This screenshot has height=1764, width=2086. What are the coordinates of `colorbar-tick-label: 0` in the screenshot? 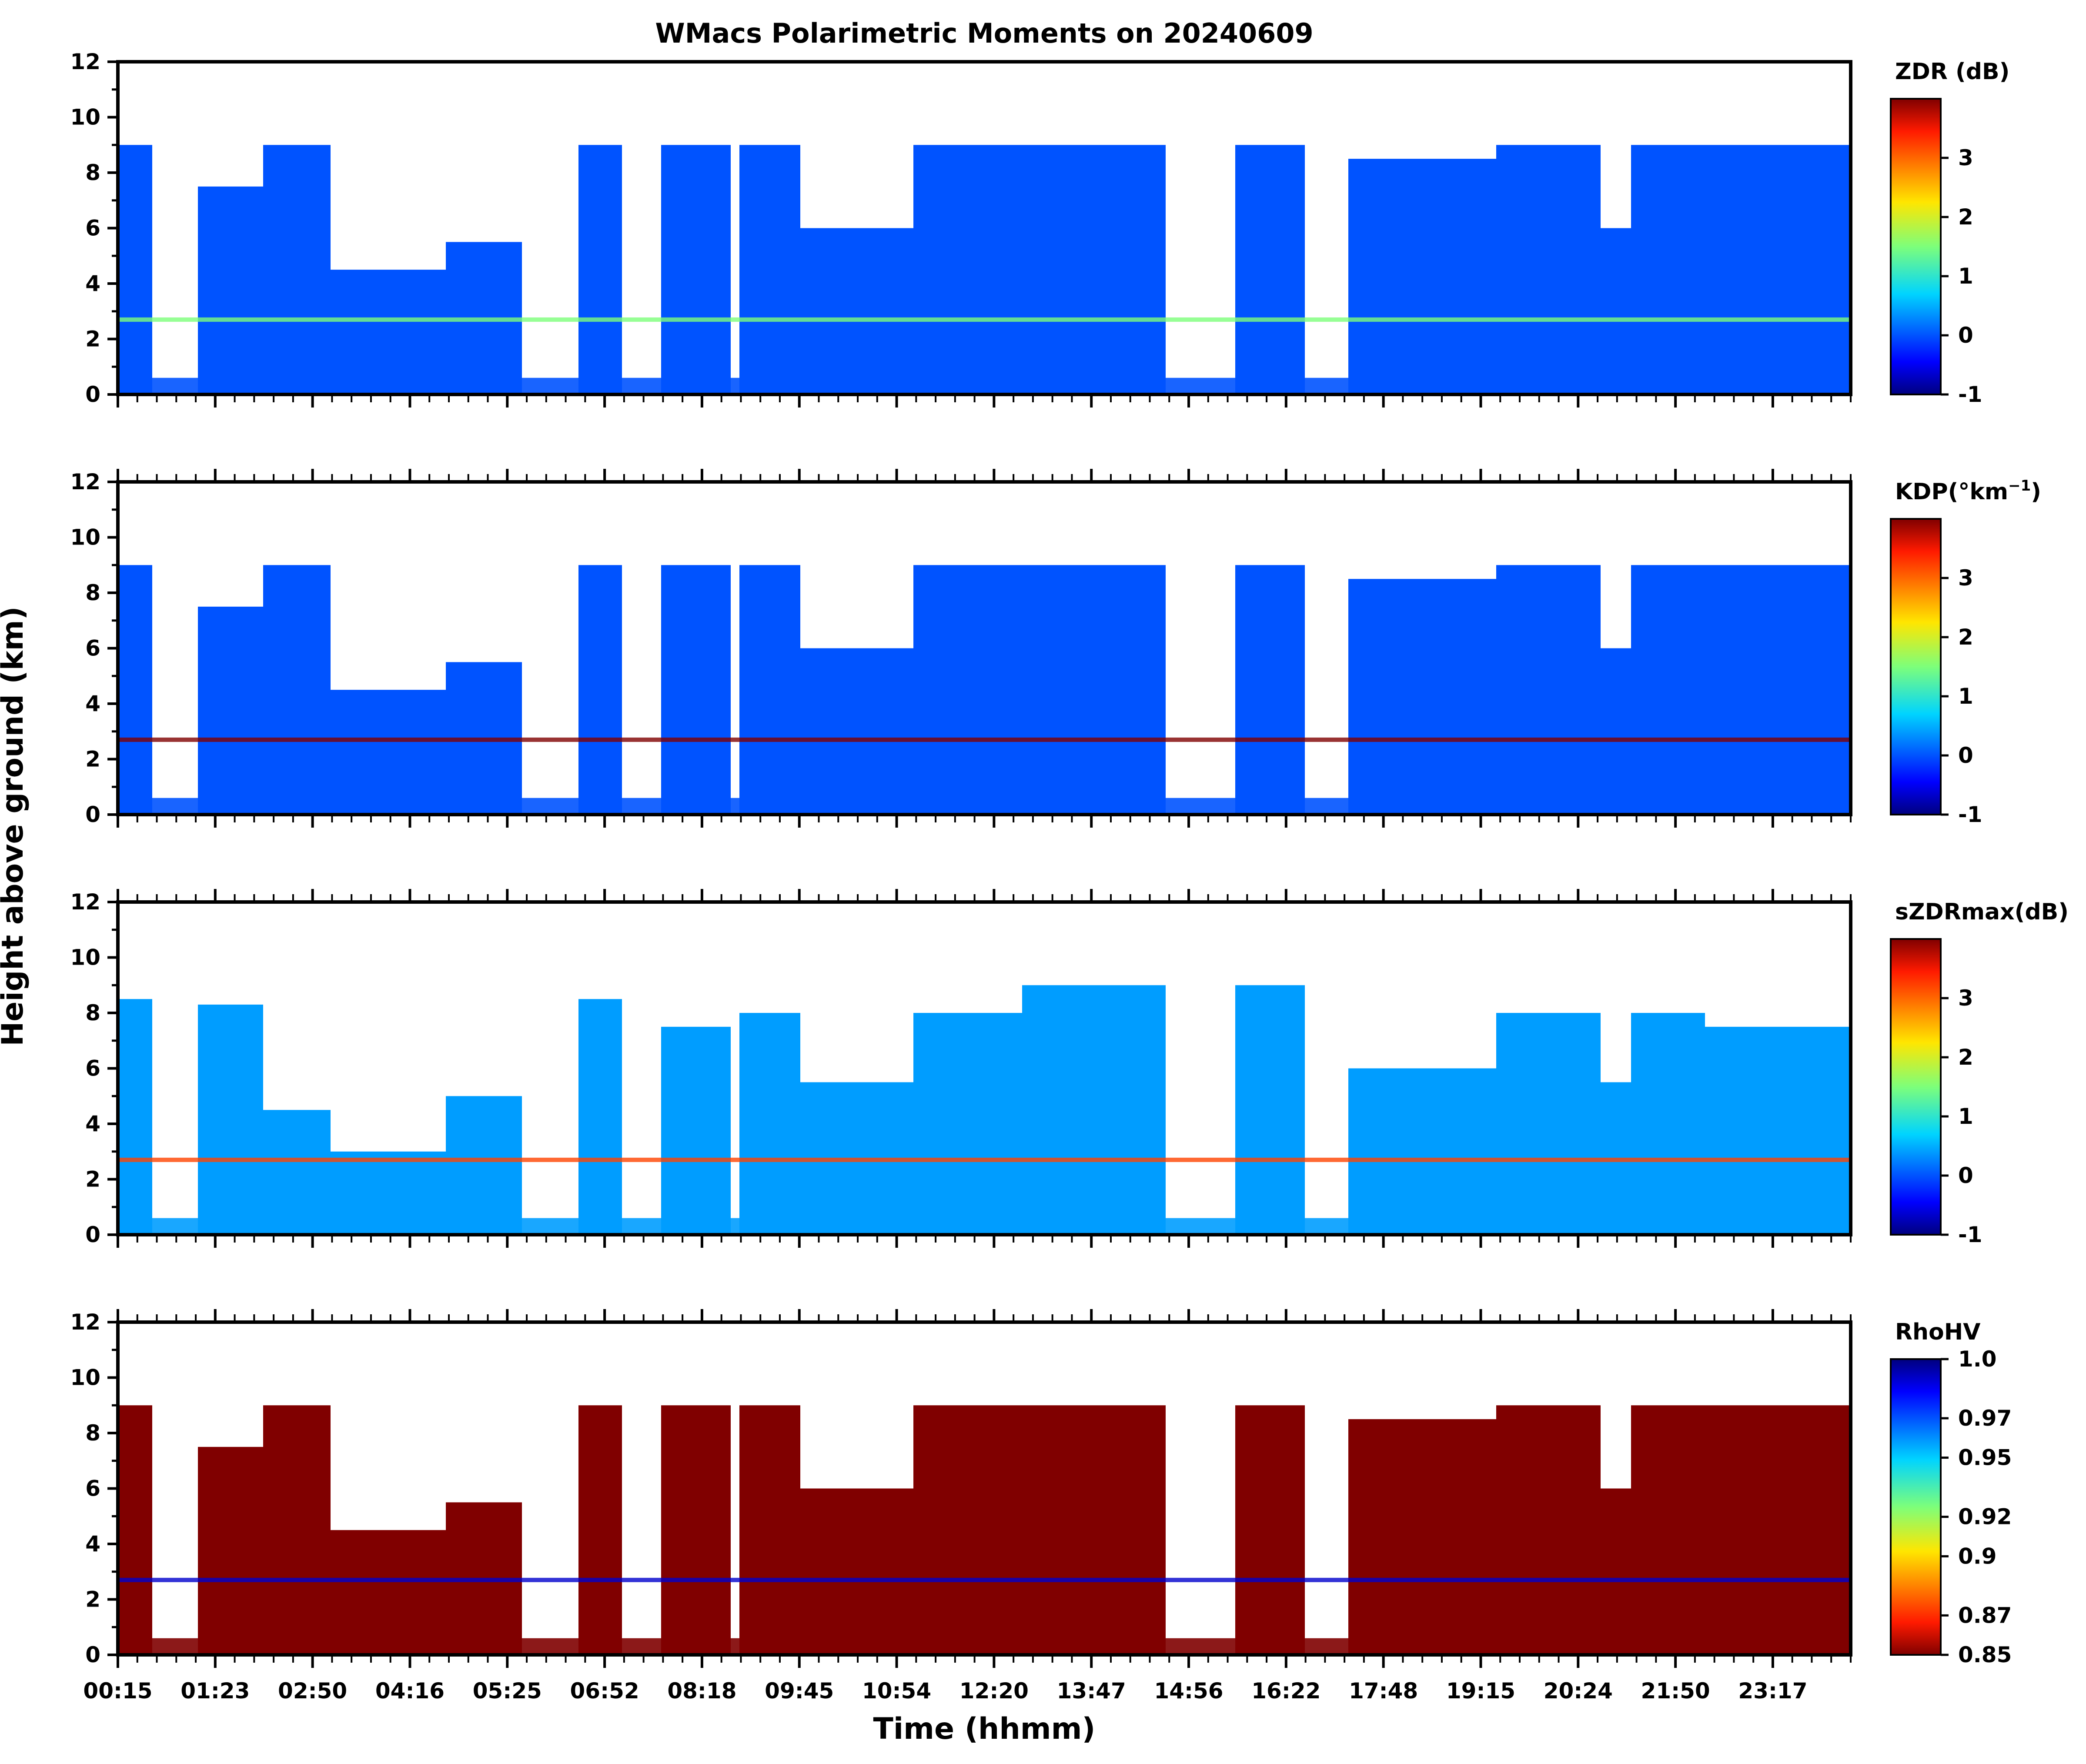 It's located at (1966, 1175).